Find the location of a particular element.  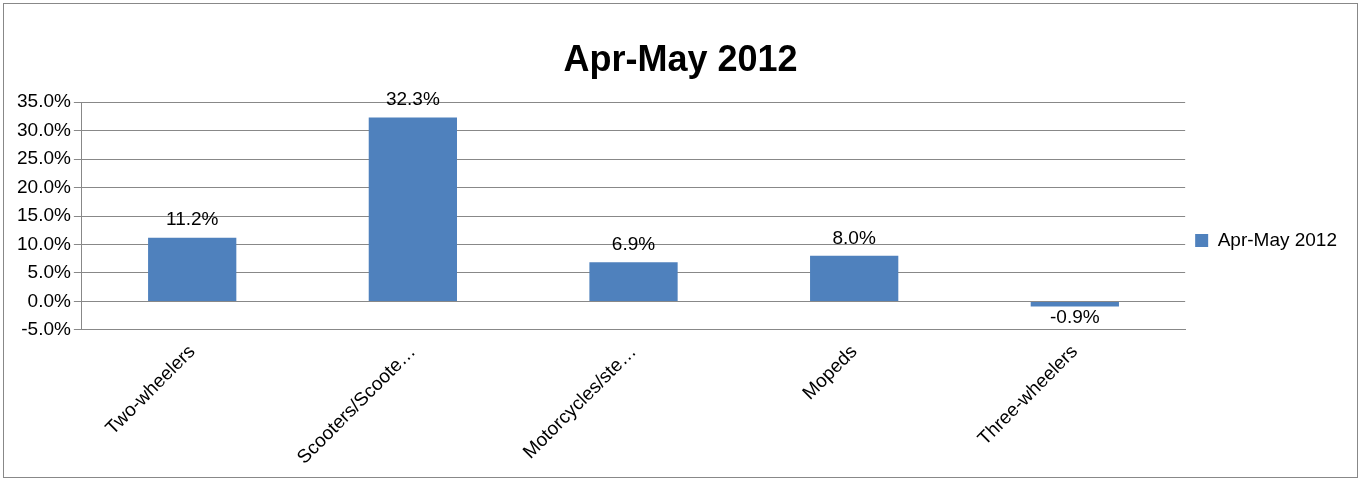

data-label: 6.9% is located at coordinates (633, 243).